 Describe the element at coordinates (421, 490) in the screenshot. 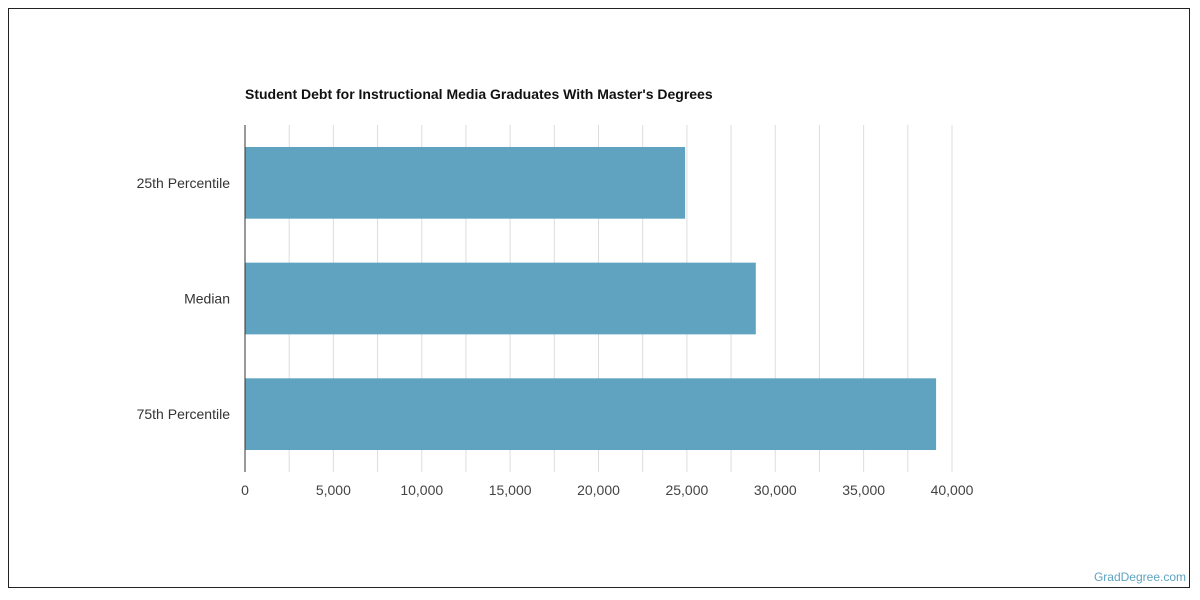

I see `x-tick-label: 10,000` at that location.